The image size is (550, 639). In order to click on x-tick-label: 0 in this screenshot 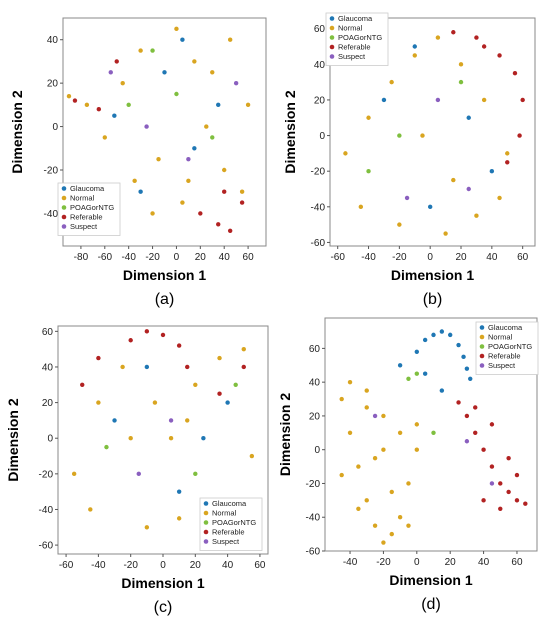, I will do `click(177, 257)`.